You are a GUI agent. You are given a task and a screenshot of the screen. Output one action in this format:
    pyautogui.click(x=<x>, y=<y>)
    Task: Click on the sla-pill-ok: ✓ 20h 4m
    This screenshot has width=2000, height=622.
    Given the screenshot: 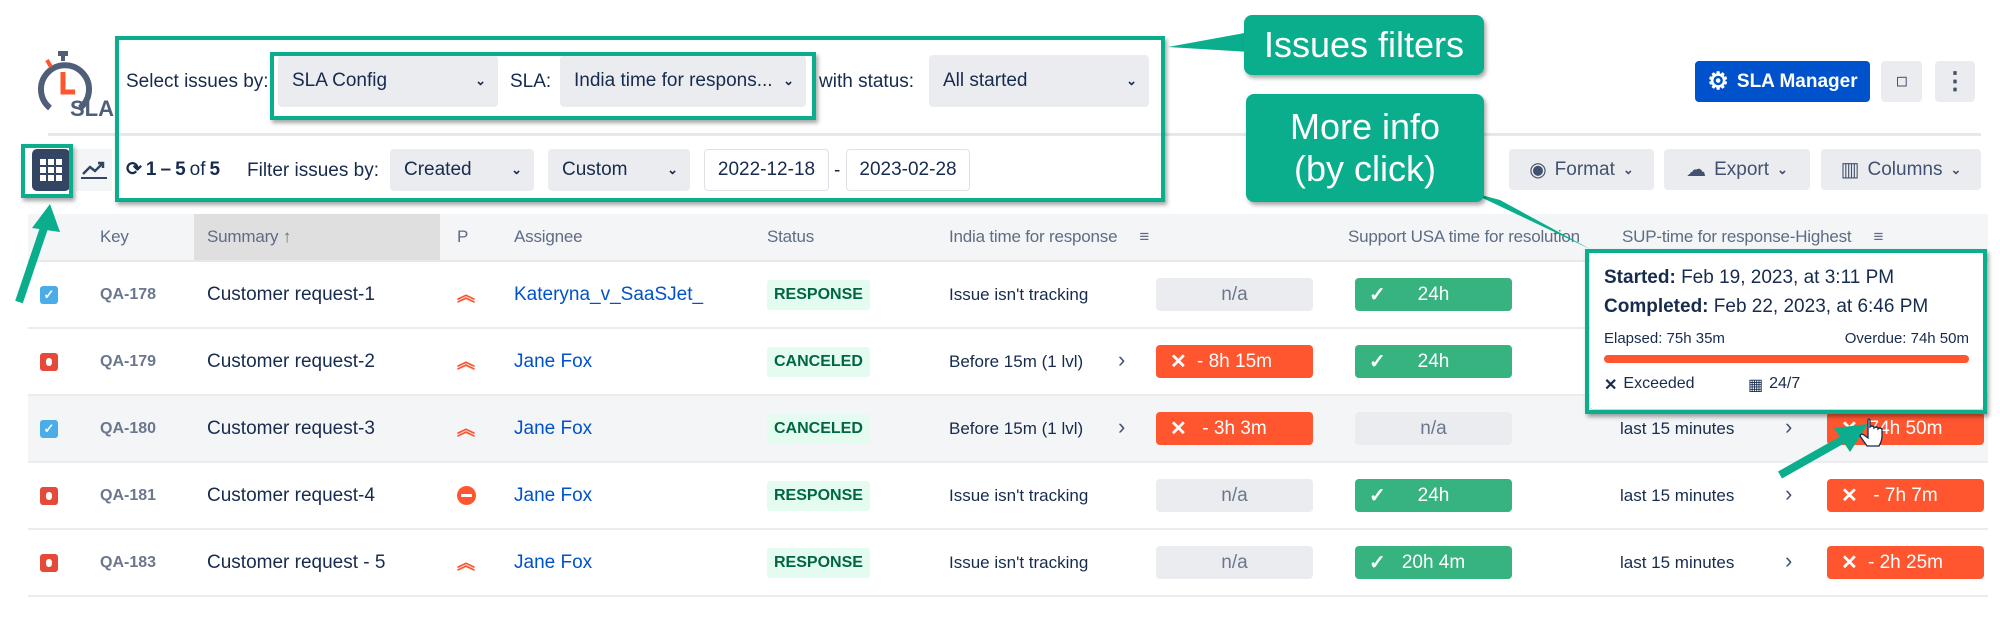 What is the action you would take?
    pyautogui.click(x=1433, y=562)
    